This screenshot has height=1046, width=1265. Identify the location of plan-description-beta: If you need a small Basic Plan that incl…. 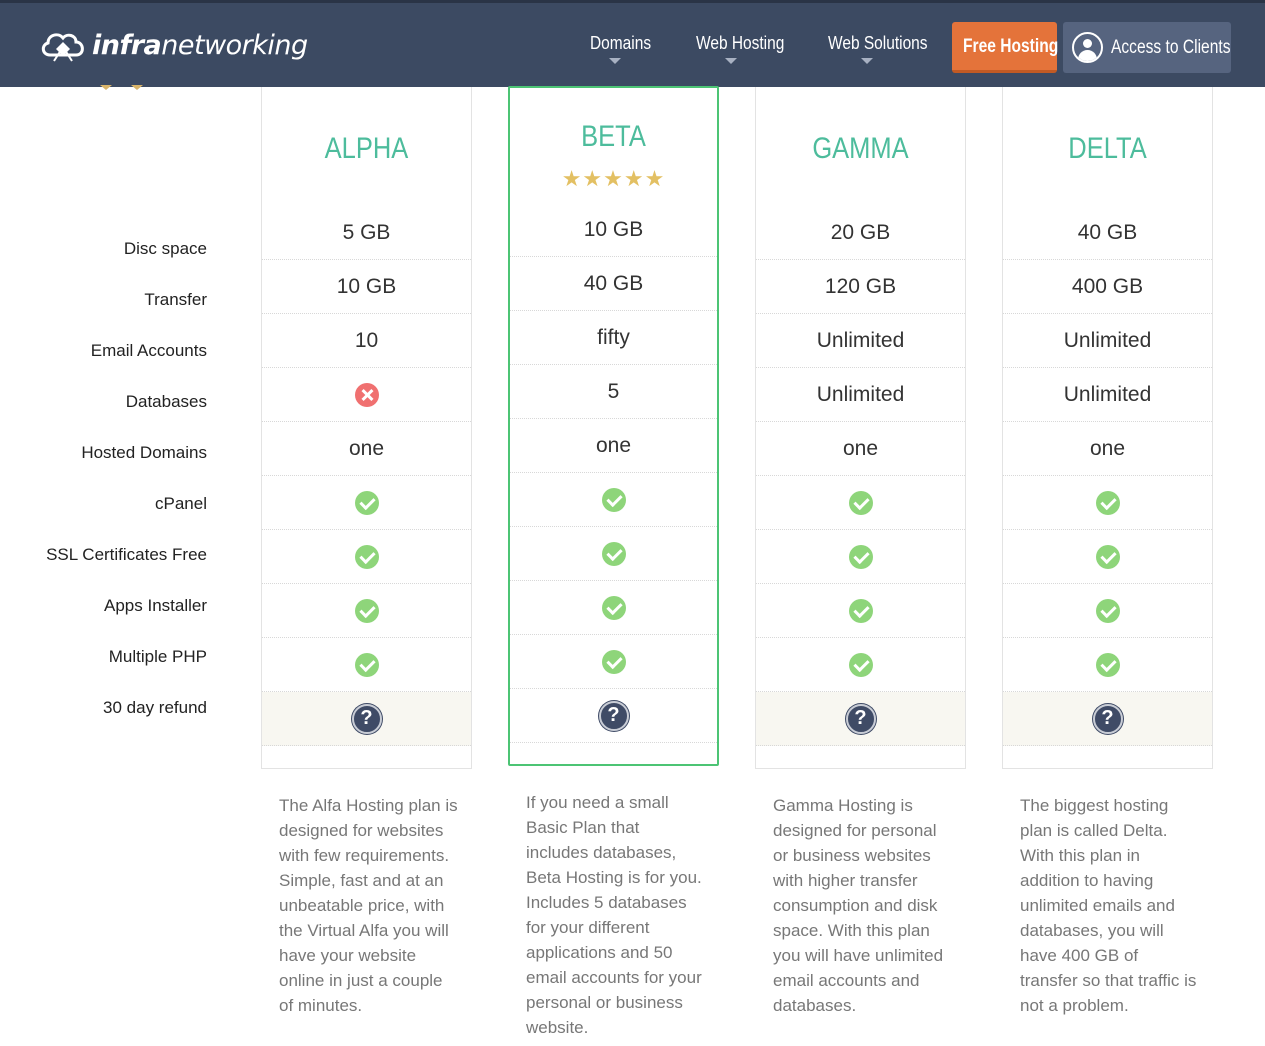
(614, 915).